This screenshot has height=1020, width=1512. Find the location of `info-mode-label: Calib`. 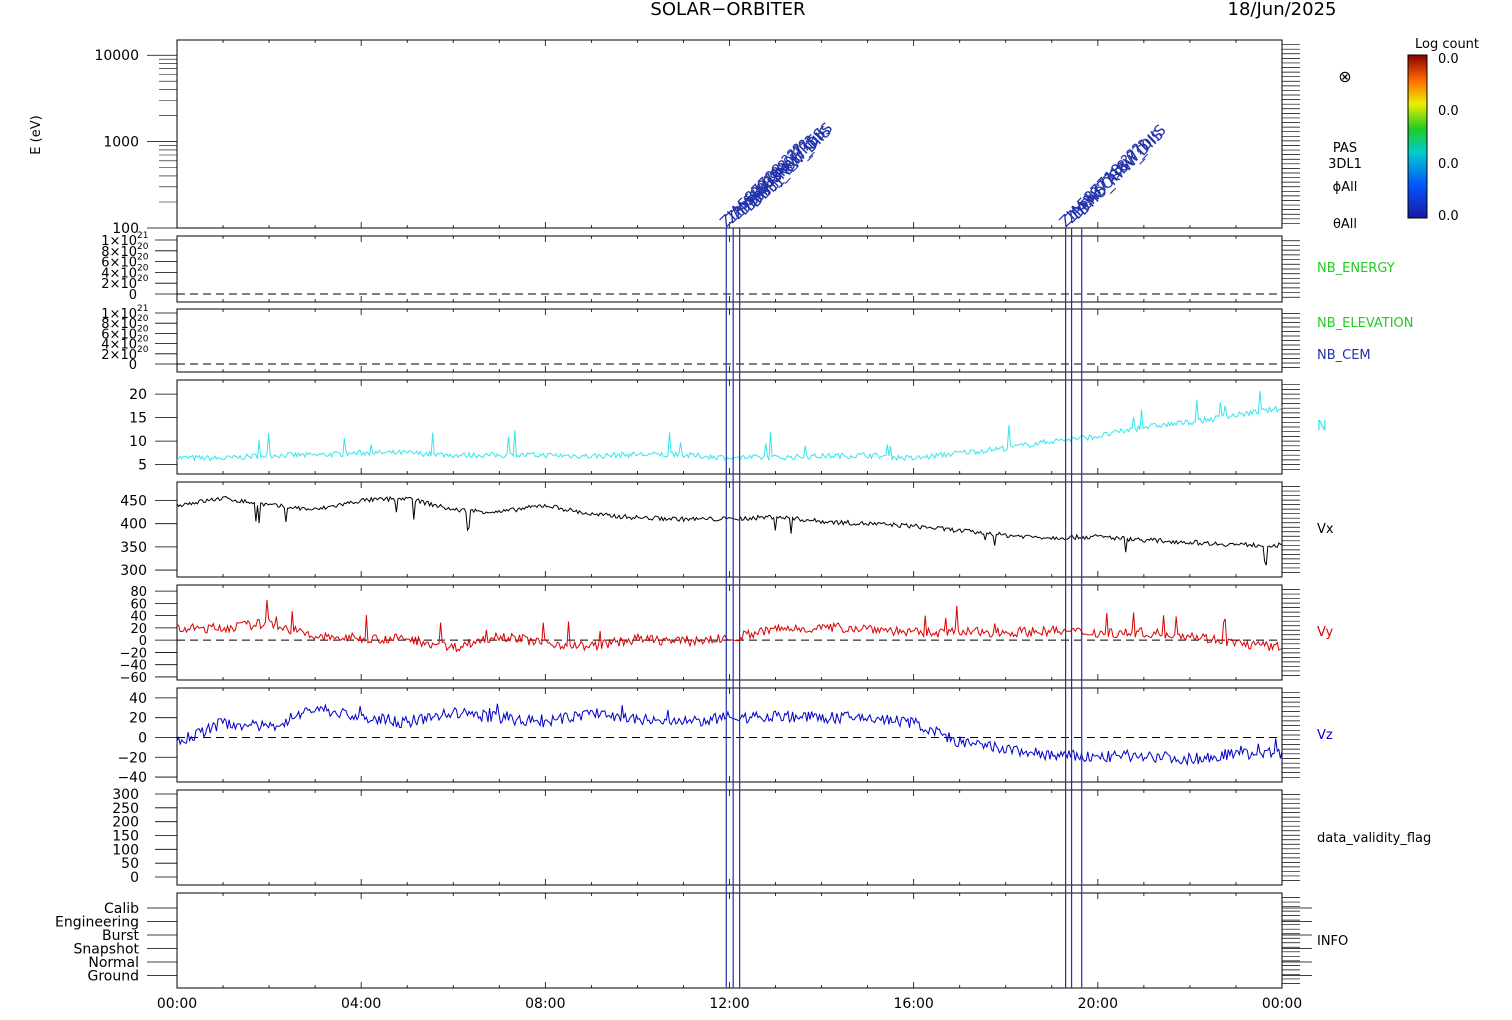

info-mode-label: Calib is located at coordinates (121, 909).